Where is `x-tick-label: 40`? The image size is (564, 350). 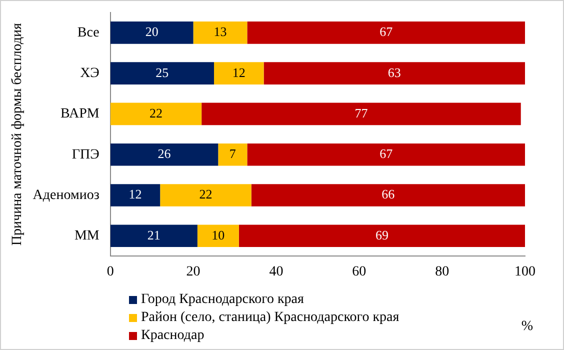
x-tick-label: 40 is located at coordinates (276, 272).